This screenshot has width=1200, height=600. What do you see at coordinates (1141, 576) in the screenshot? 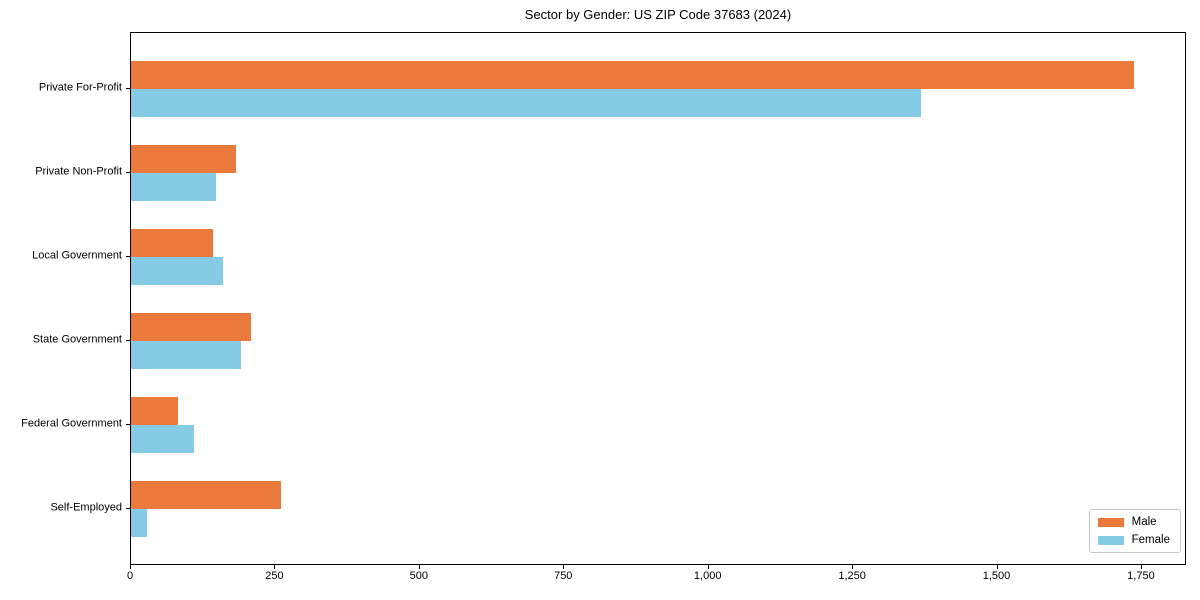
I see `xtick-label-1-750: 1,750` at bounding box center [1141, 576].